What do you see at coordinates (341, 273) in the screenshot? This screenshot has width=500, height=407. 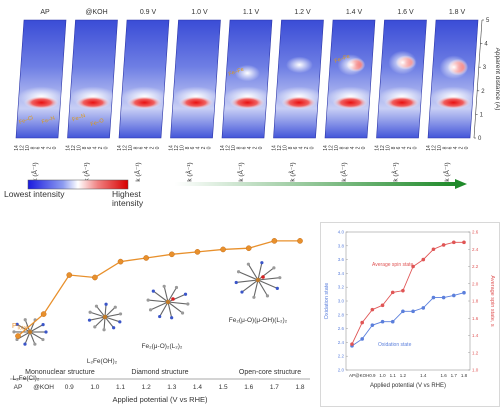 I see `left-tick-label: 3.4` at bounding box center [341, 273].